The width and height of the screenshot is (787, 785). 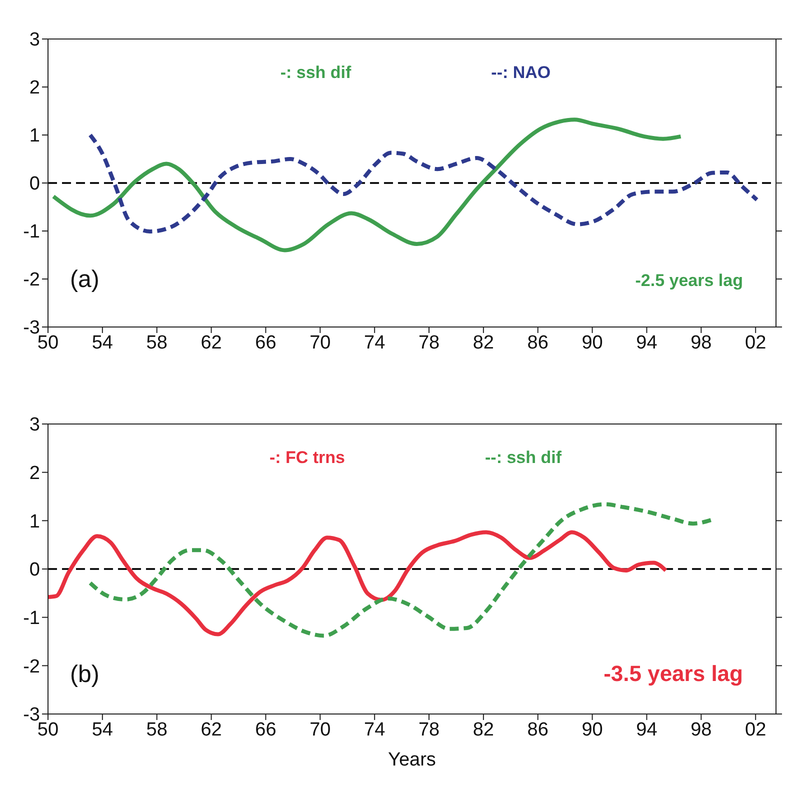 I want to click on annotation: (a), so click(x=85, y=280).